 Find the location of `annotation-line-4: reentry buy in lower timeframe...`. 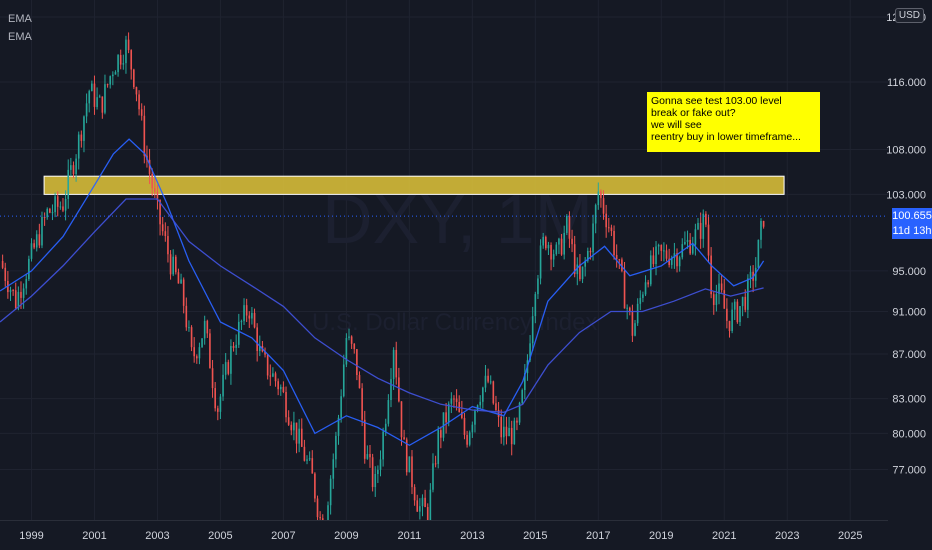

annotation-line-4: reentry buy in lower timeframe... is located at coordinates (726, 137).